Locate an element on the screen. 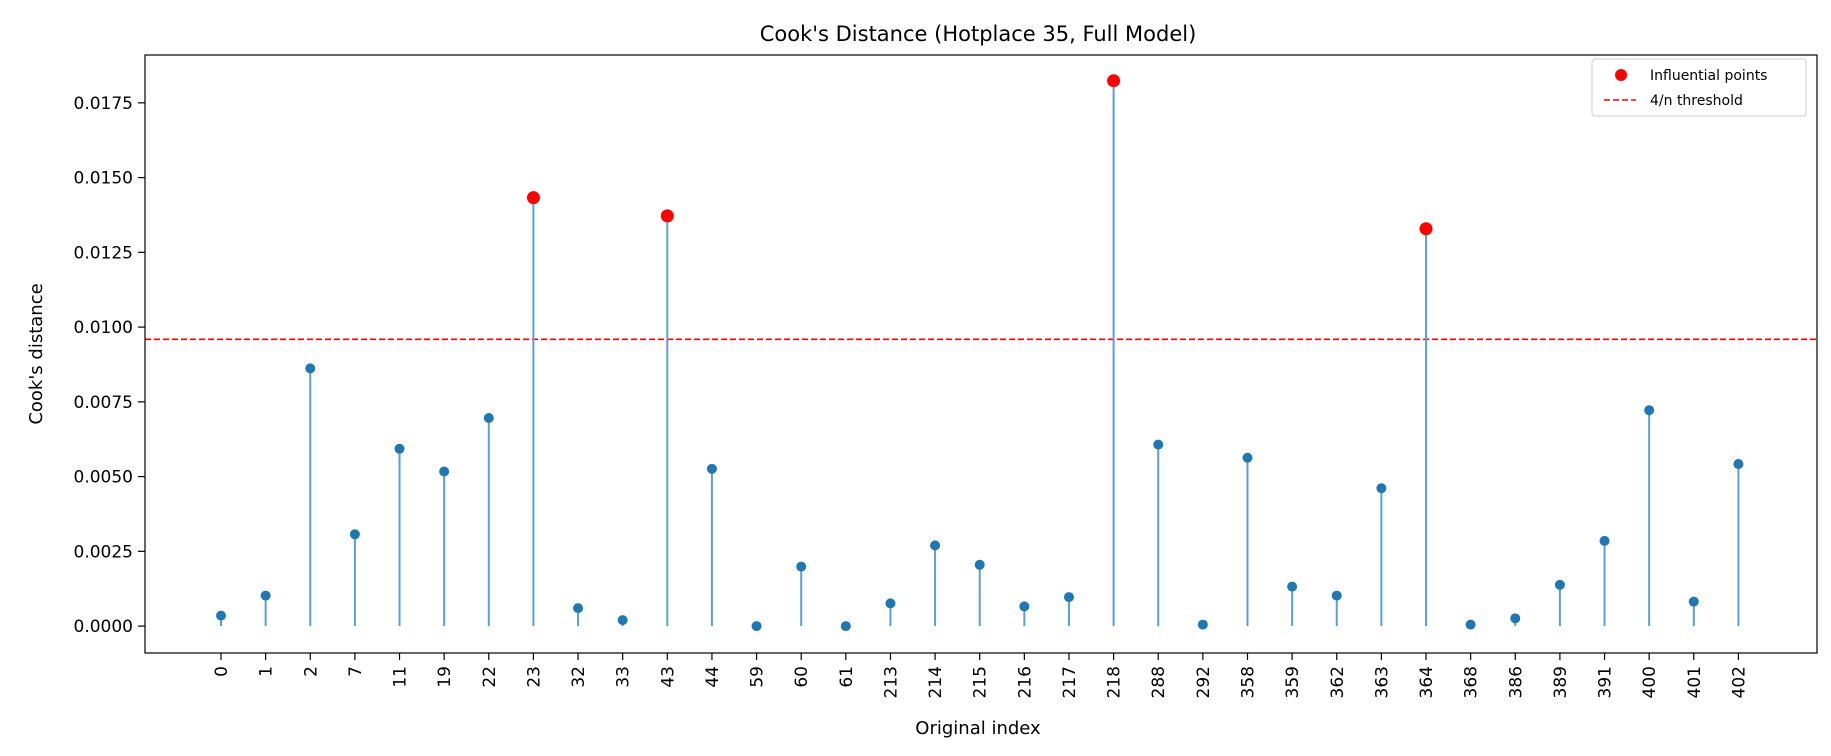 This screenshot has height=756, width=1831. x-tick-label: 368 is located at coordinates (1472, 682).